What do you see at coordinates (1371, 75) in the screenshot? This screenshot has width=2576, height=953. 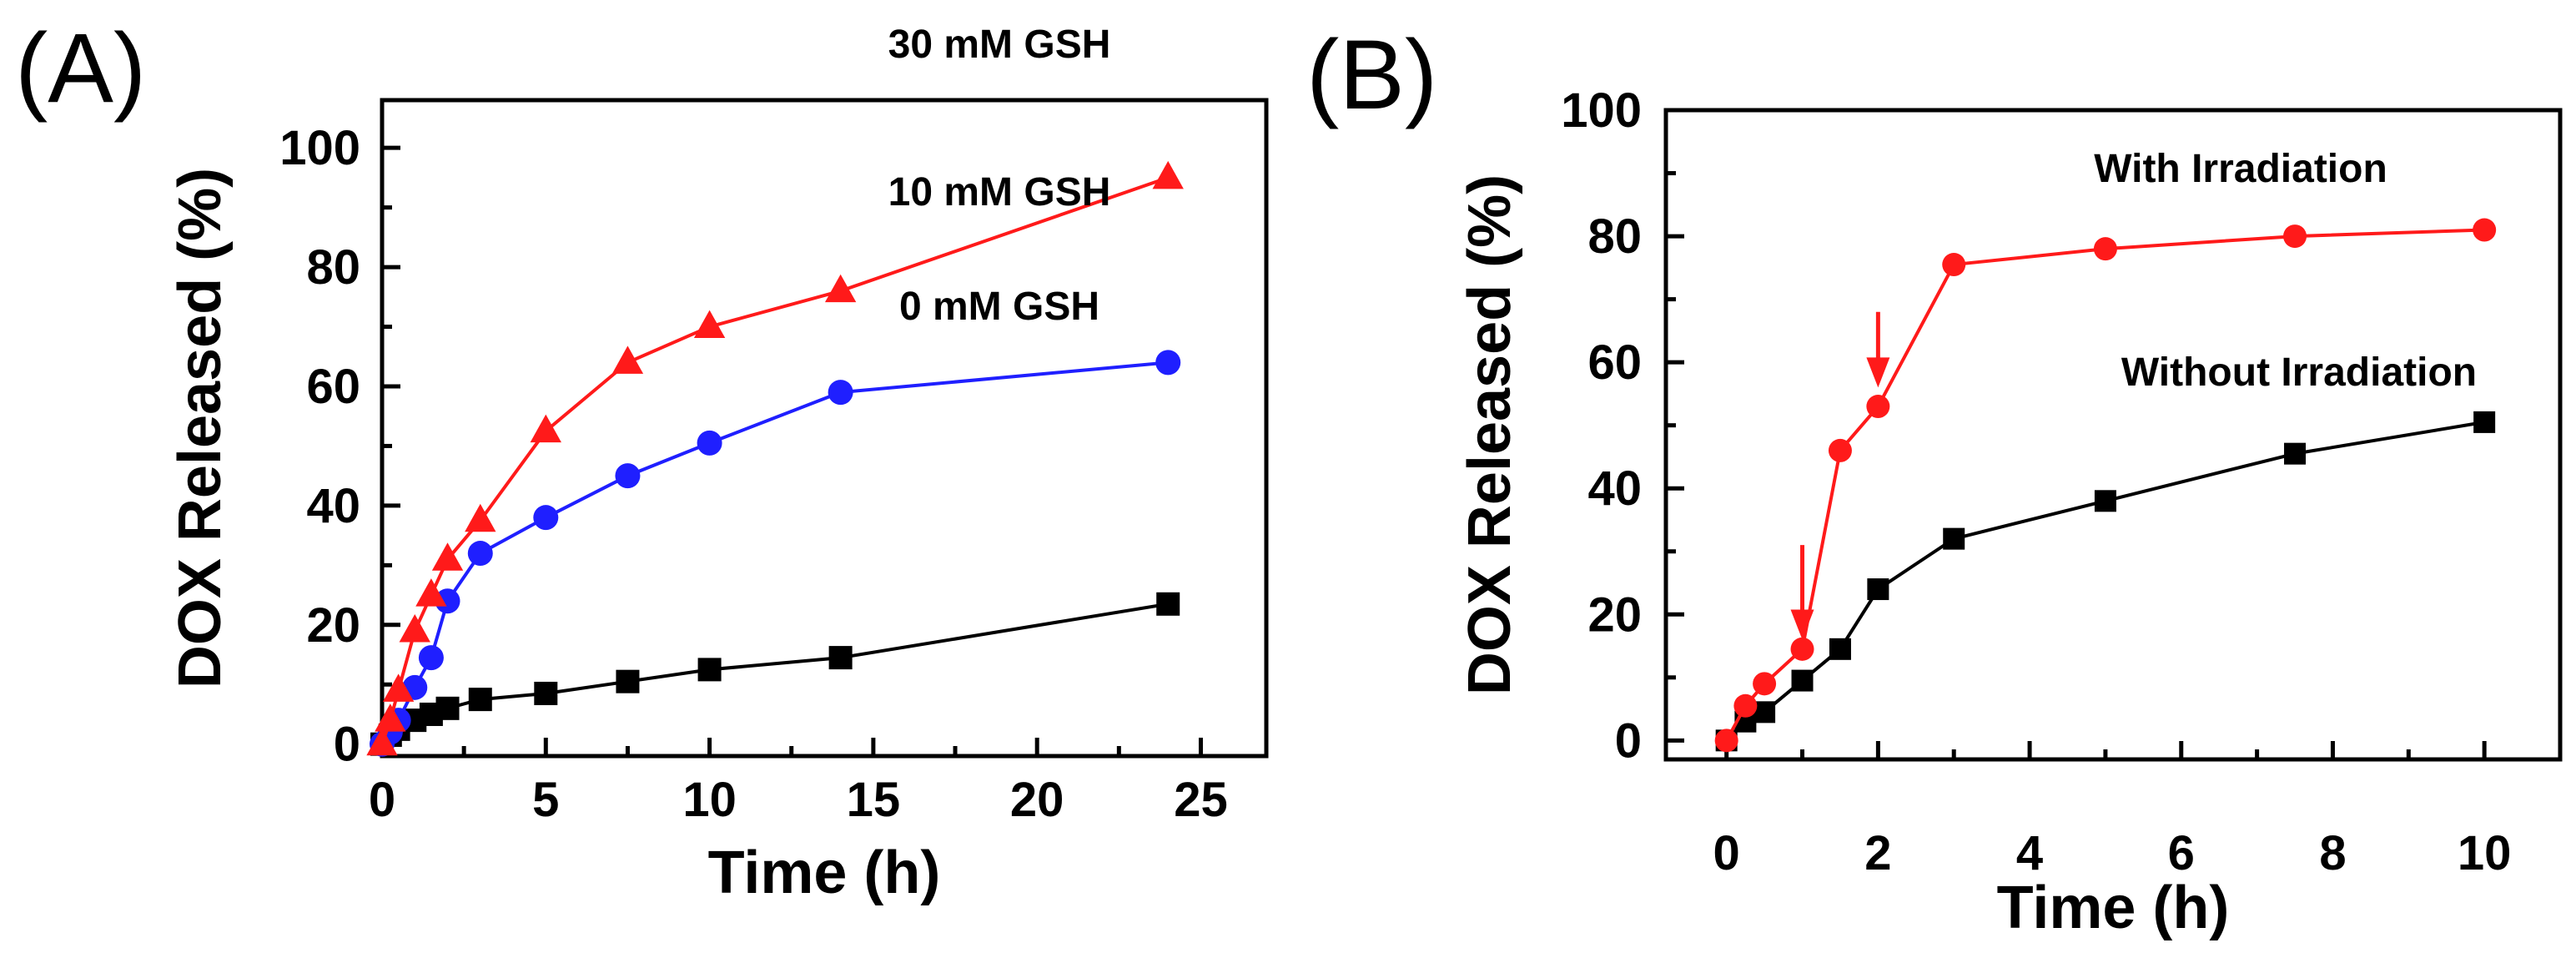 I see `panel-label-b: (B)` at bounding box center [1371, 75].